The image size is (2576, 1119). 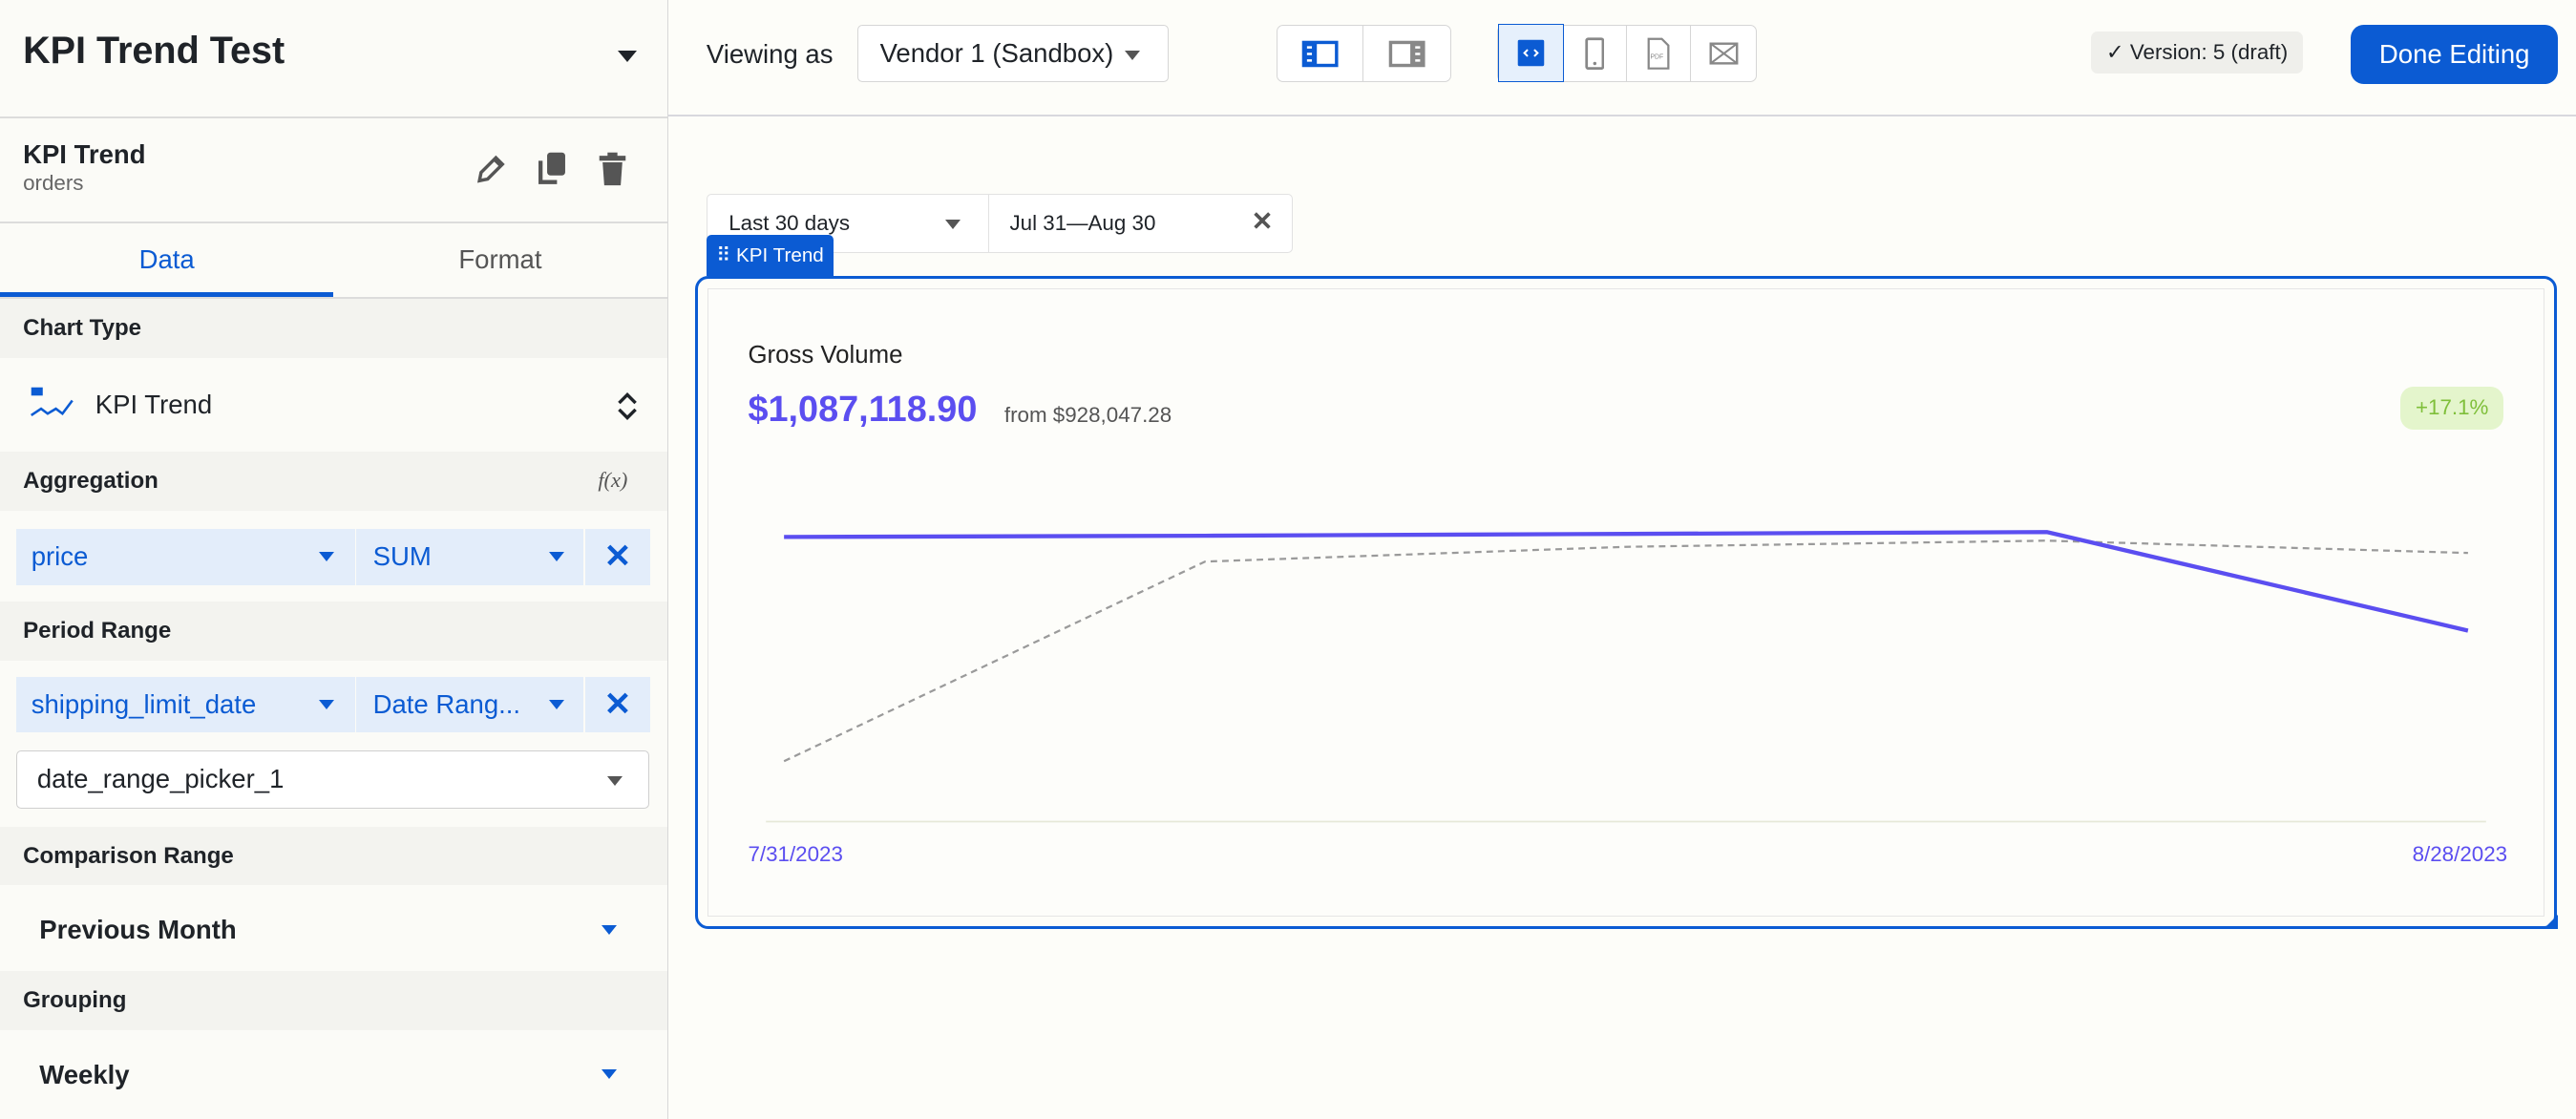 I want to click on comparison-range-value: Previous Month, so click(x=138, y=930).